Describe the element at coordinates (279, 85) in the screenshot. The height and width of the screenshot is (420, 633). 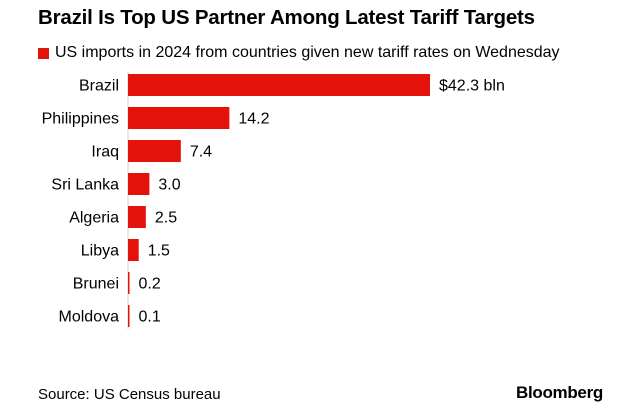
I see `bar-brazil` at that location.